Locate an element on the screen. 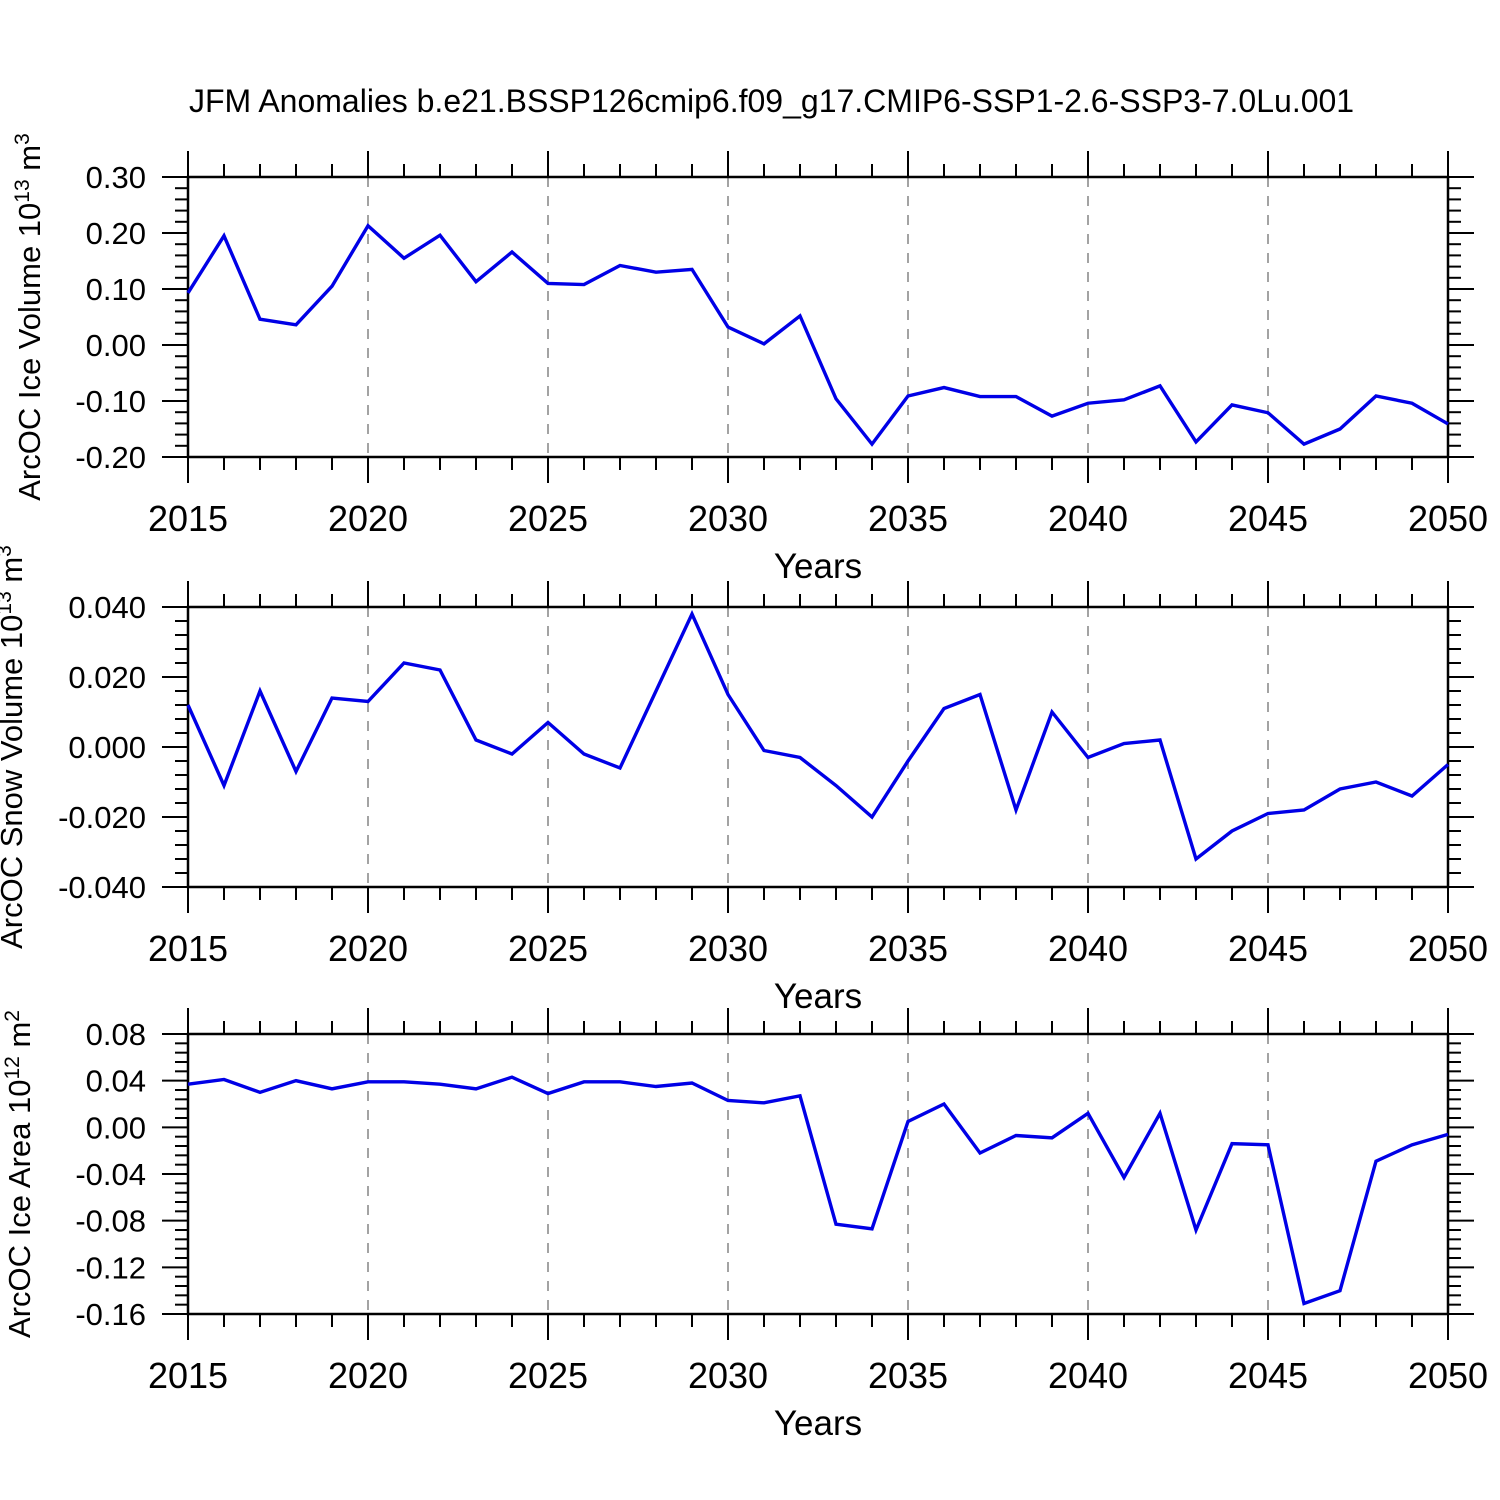 This screenshot has width=1500, height=1500. y-tick-label: 0.020 is located at coordinates (107, 677).